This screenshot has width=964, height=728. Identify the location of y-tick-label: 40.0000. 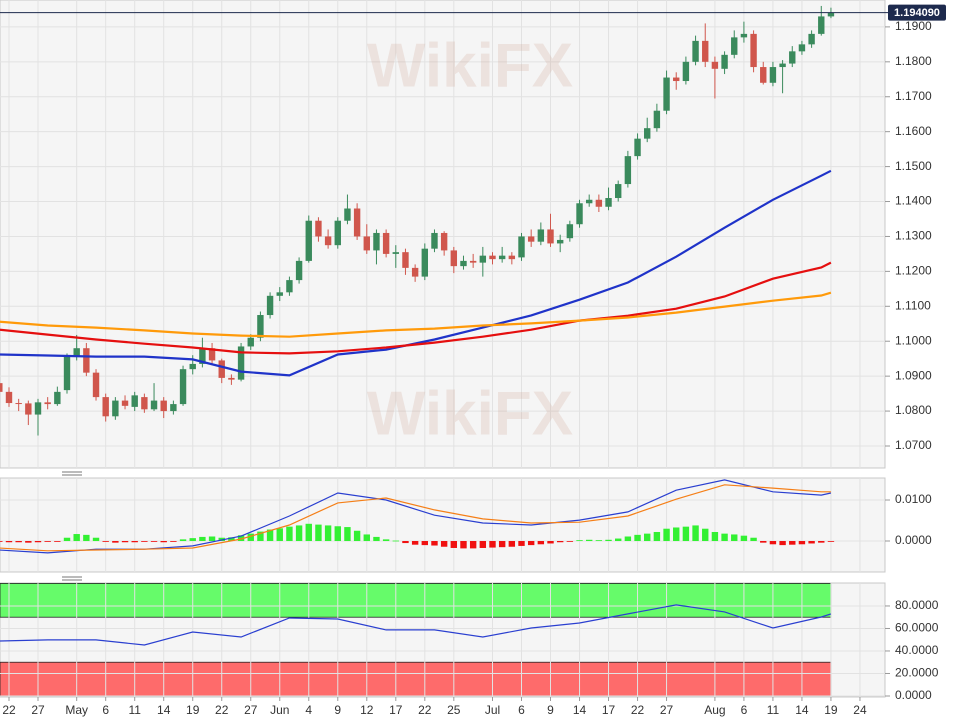
(917, 650).